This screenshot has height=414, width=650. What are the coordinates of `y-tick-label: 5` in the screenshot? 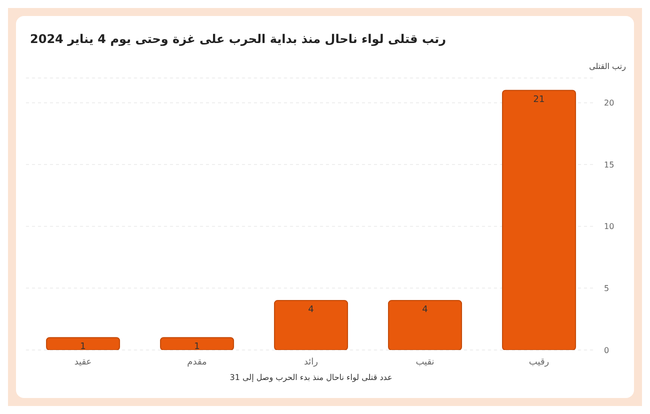 It's located at (607, 289).